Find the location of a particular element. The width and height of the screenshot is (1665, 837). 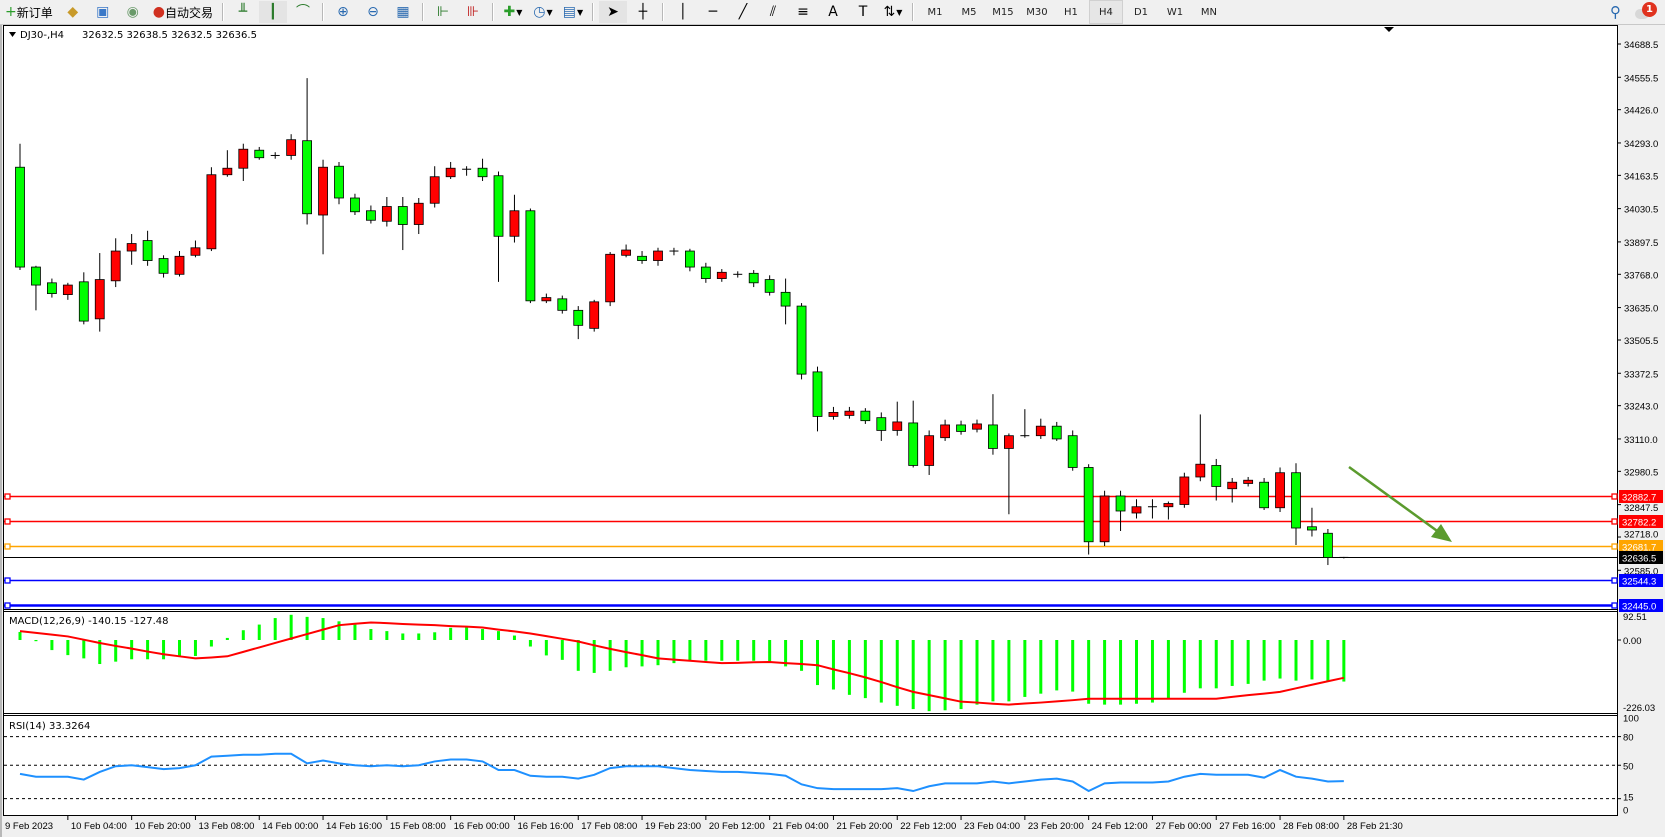

price-tag-label: 32544.3 is located at coordinates (1639, 582).